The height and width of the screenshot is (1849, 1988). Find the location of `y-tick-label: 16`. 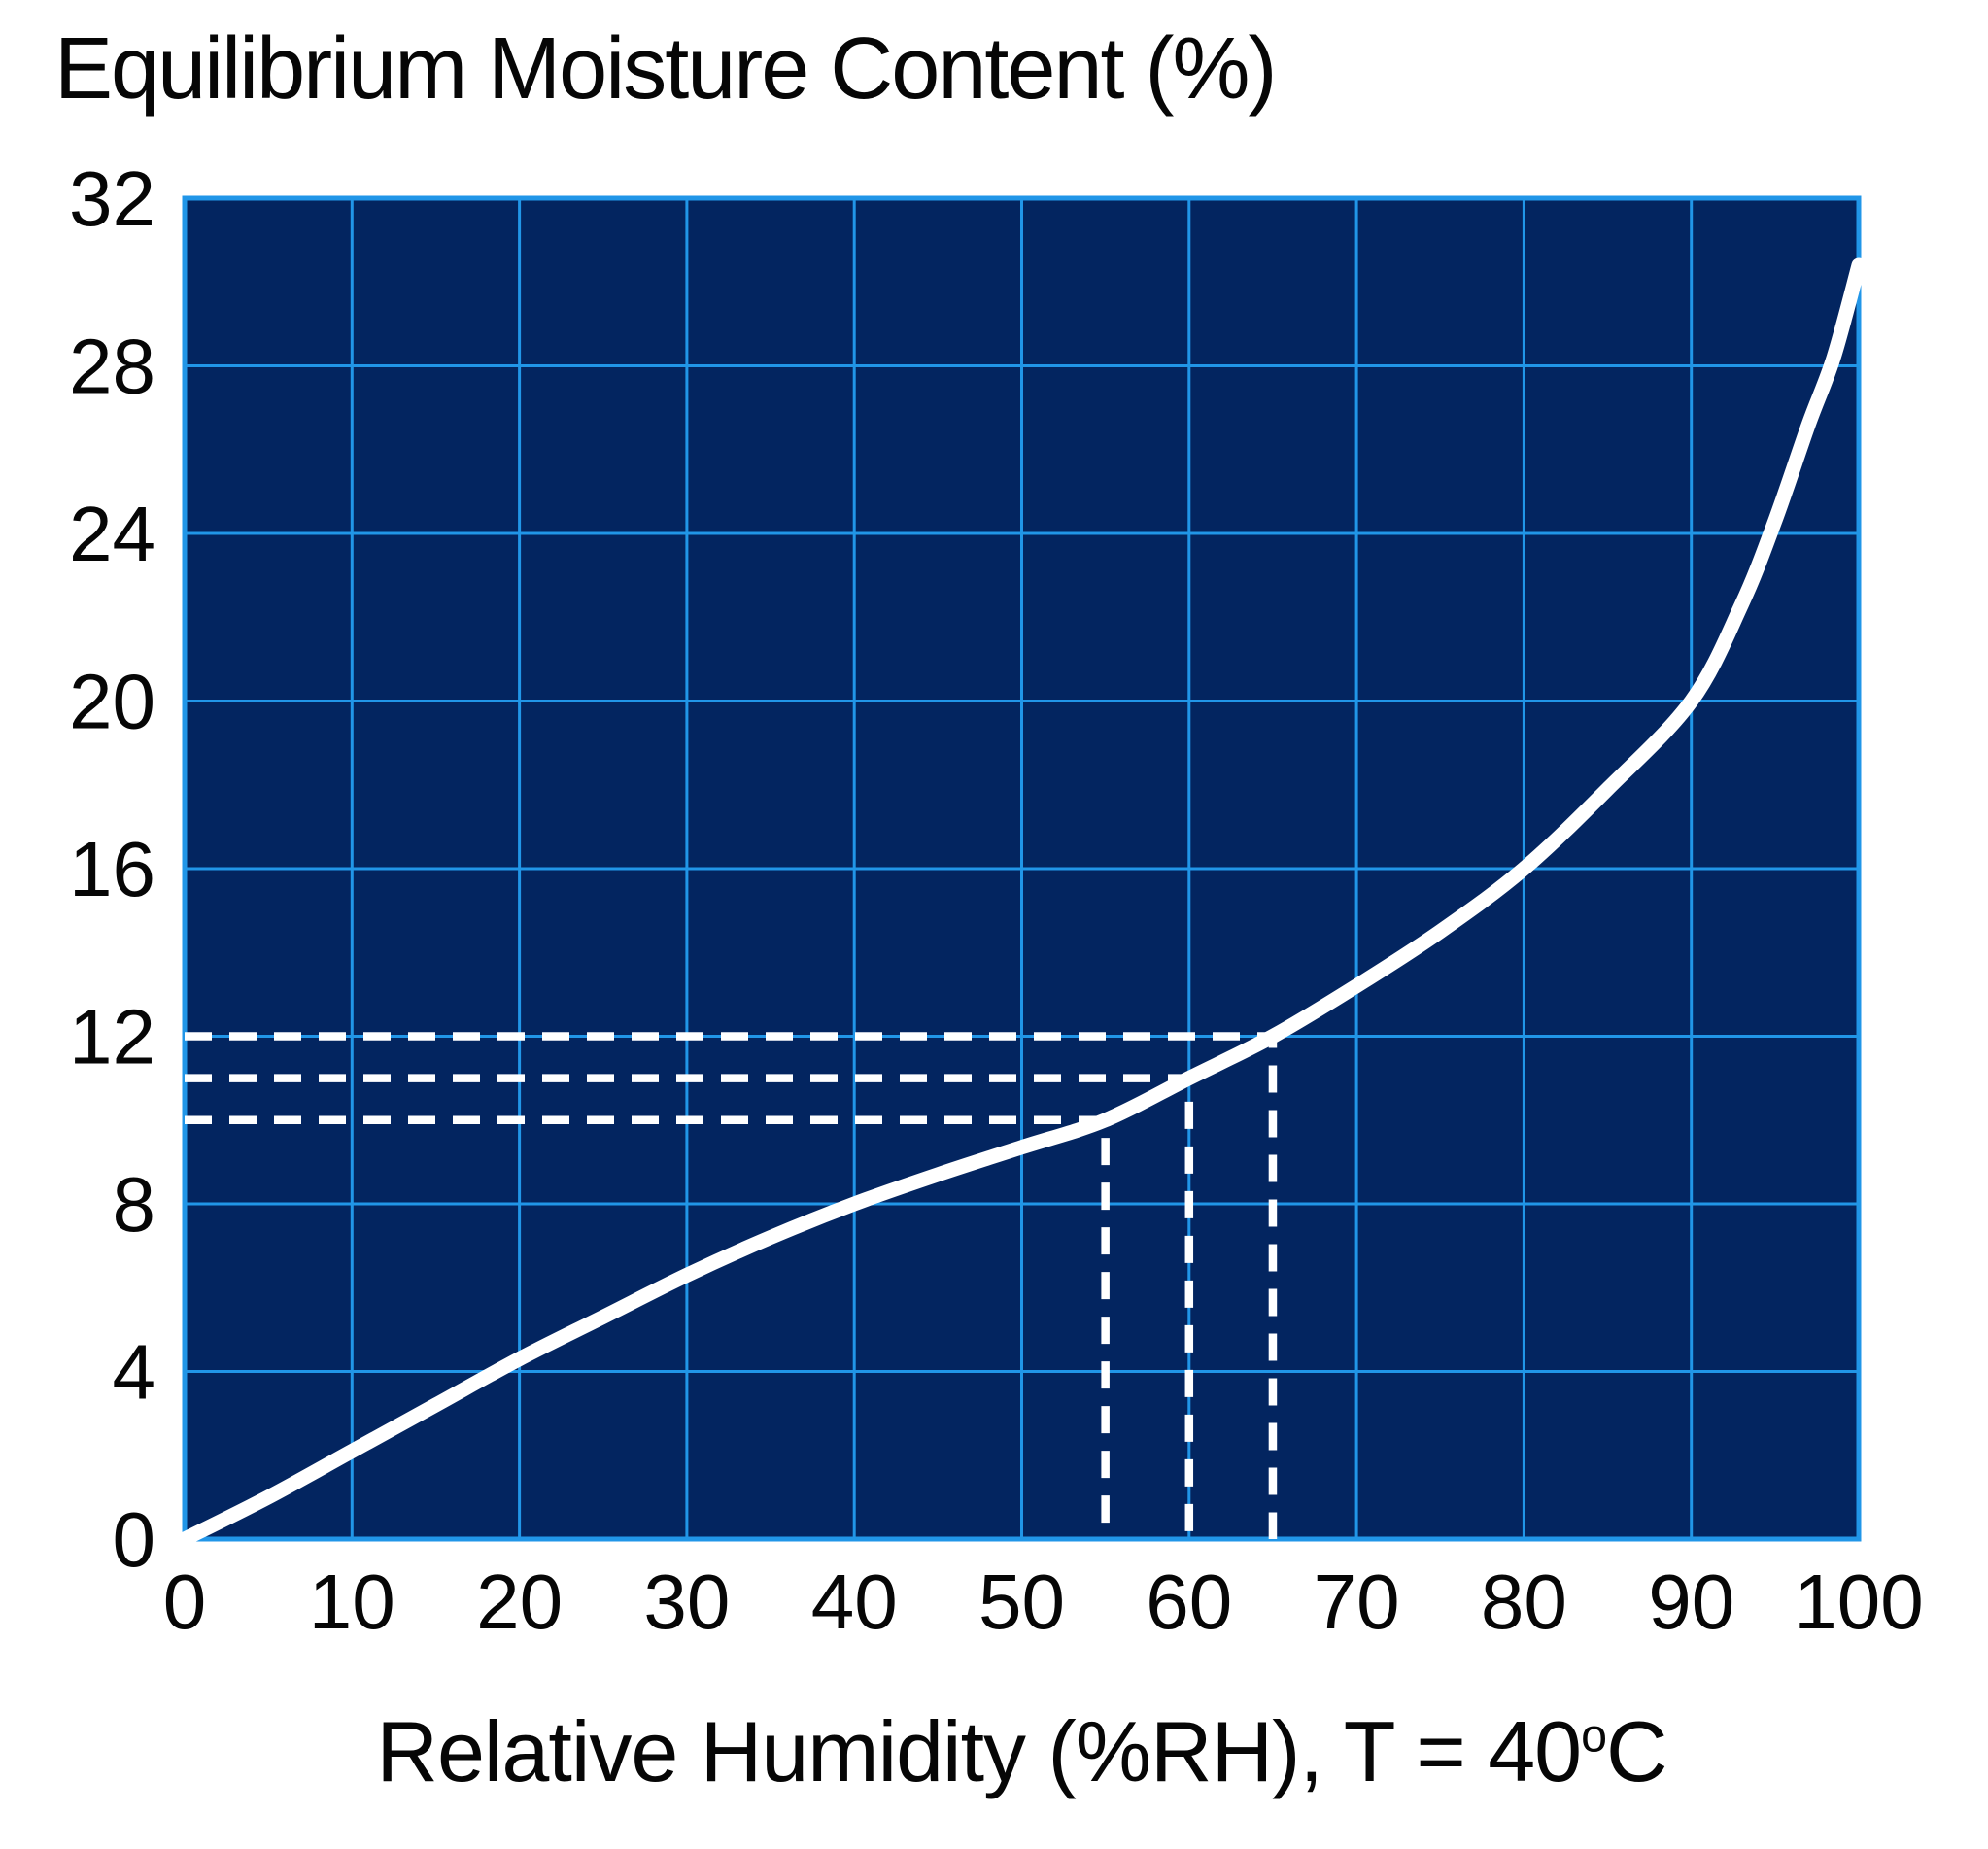

y-tick-label: 16 is located at coordinates (112, 869).